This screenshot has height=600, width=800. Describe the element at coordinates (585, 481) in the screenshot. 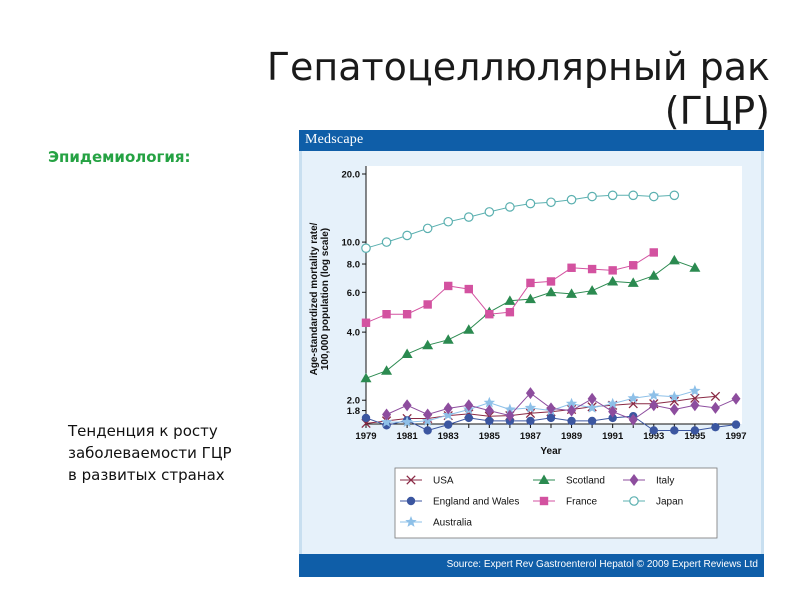

I see `legend-label-scotland: Scotland` at that location.